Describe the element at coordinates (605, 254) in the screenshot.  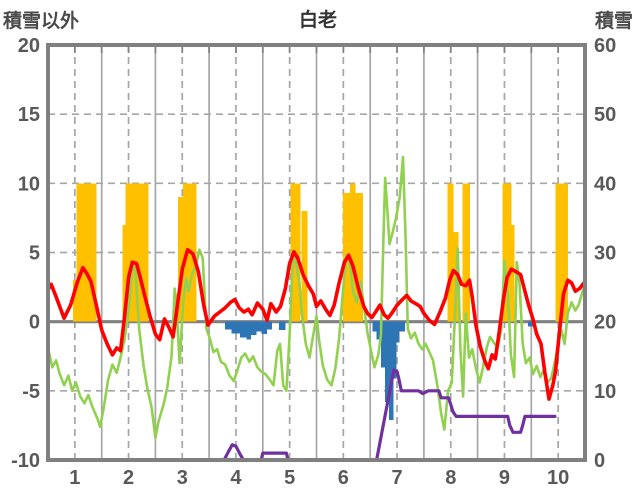
I see `right-axis-tick-label: 30` at that location.